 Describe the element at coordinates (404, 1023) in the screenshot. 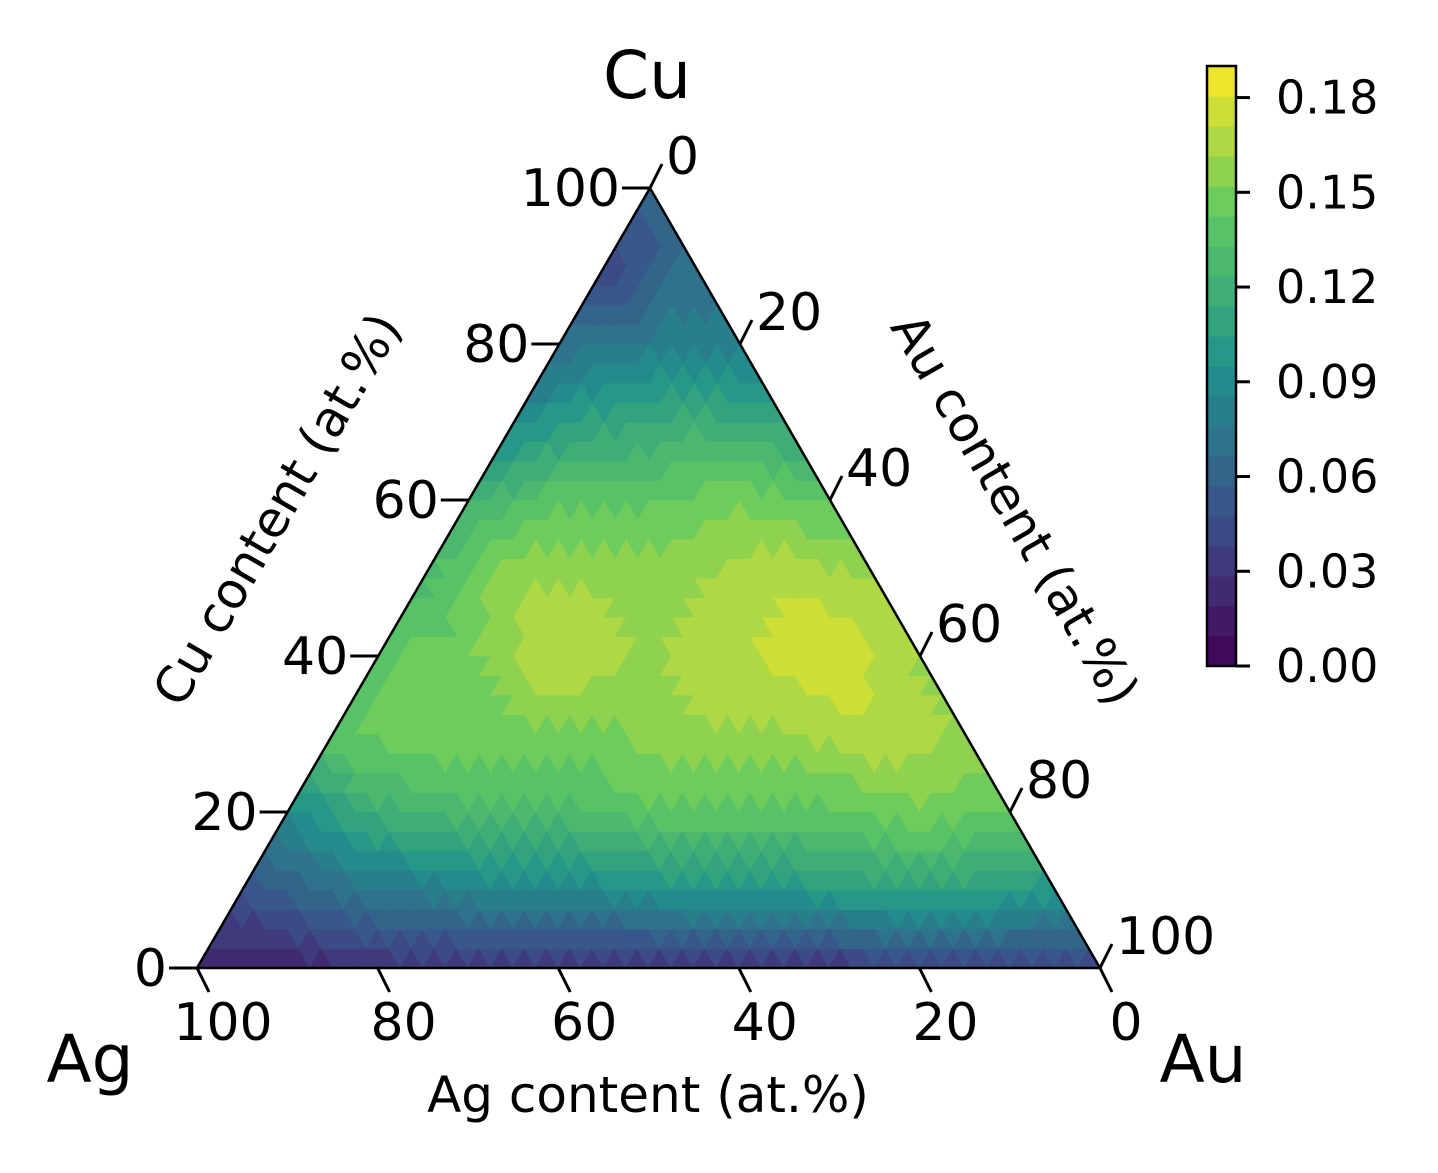

I see `tick-label-ag: 80` at that location.